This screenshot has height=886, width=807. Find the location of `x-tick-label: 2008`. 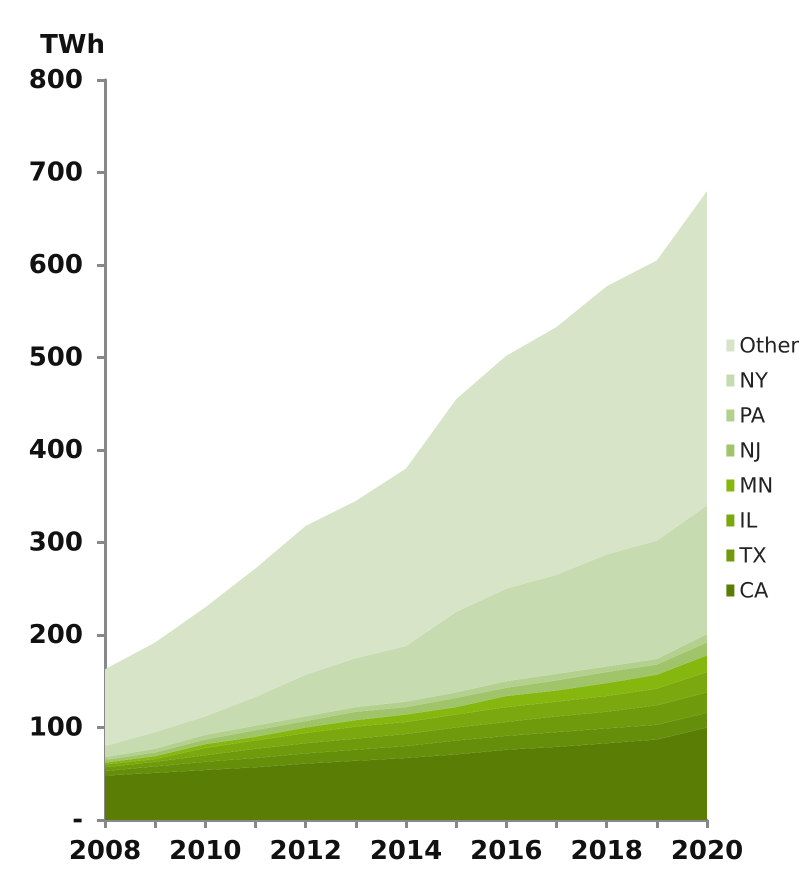

x-tick-label: 2008 is located at coordinates (105, 851).